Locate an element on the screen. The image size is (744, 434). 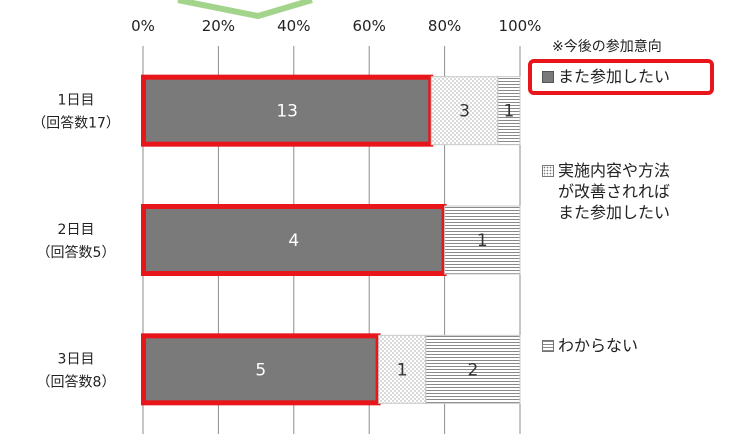
legend-label-improve-line2: が改善されれば is located at coordinates (614, 191).